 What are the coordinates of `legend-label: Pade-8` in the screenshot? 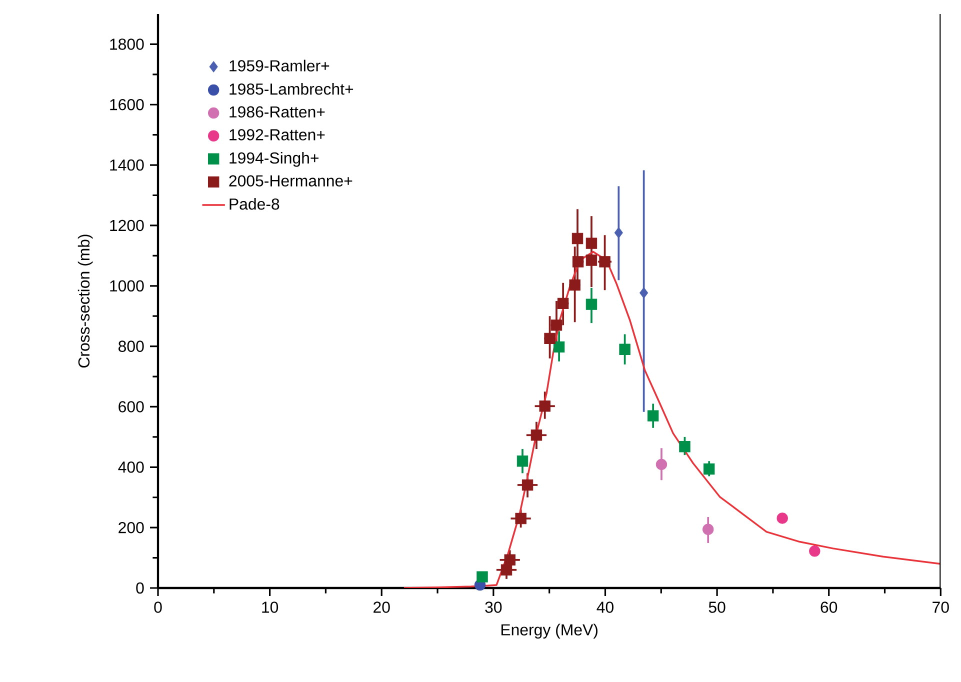 It's located at (255, 204).